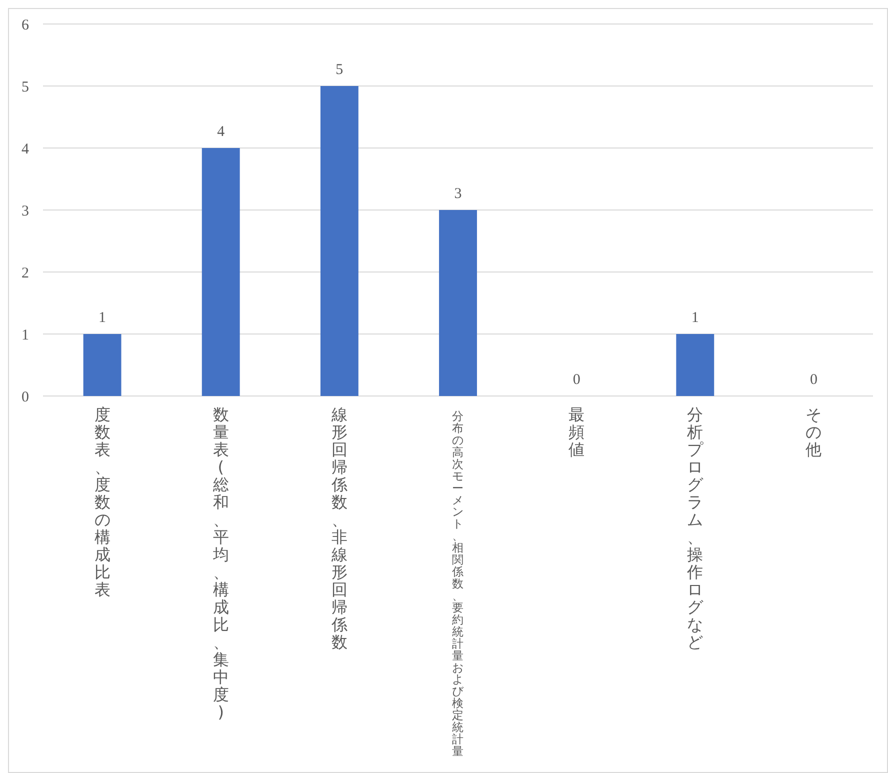 This screenshot has height=773, width=888. Describe the element at coordinates (458, 194) in the screenshot. I see `data-label: 3` at that location.